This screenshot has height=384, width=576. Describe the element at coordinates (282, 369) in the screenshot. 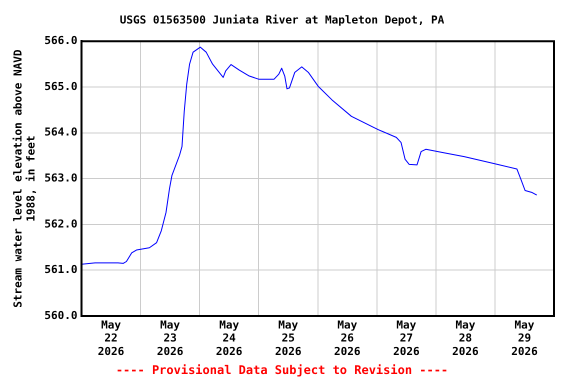

I see `text: ---- Provisional Data Subject to Revision ----` at that location.